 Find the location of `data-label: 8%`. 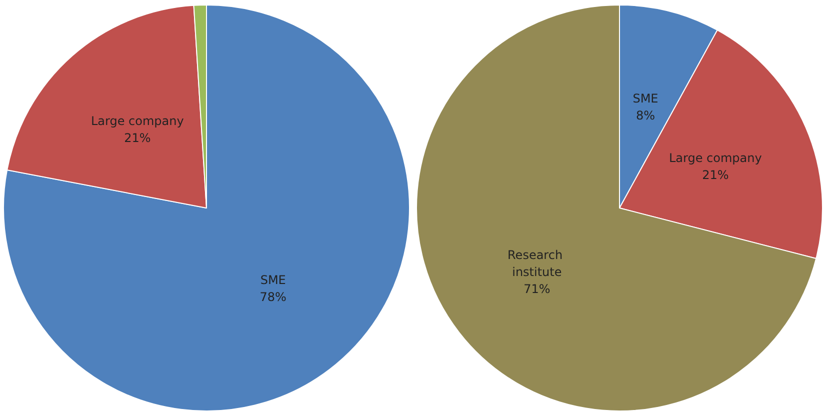

data-label: 8% is located at coordinates (646, 115).